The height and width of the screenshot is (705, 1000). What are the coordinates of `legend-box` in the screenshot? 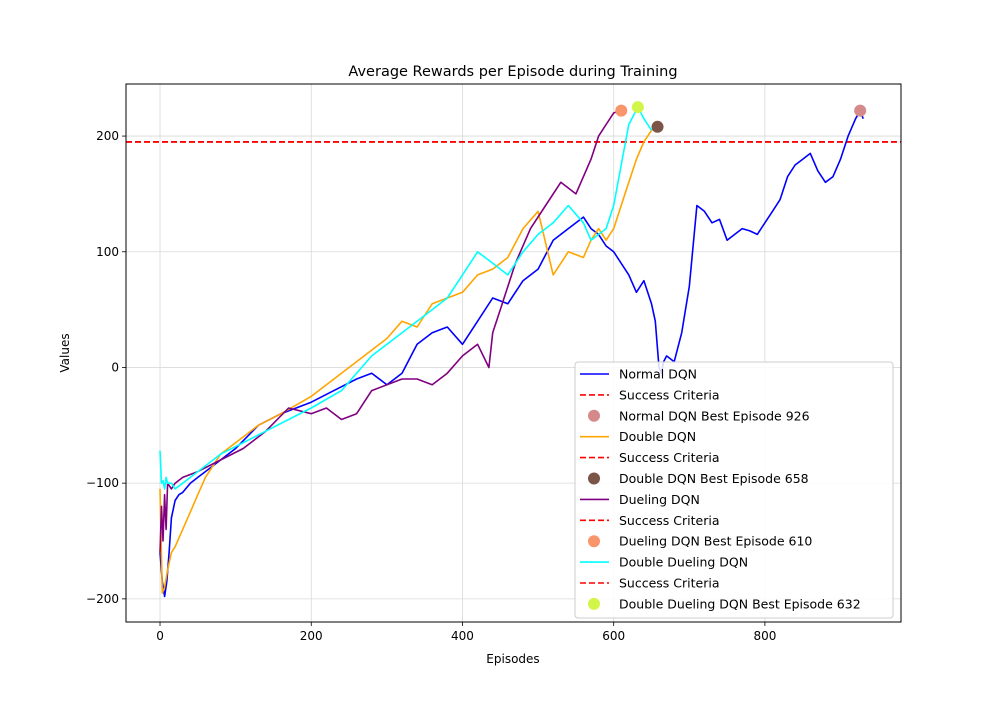 It's located at (734, 490).